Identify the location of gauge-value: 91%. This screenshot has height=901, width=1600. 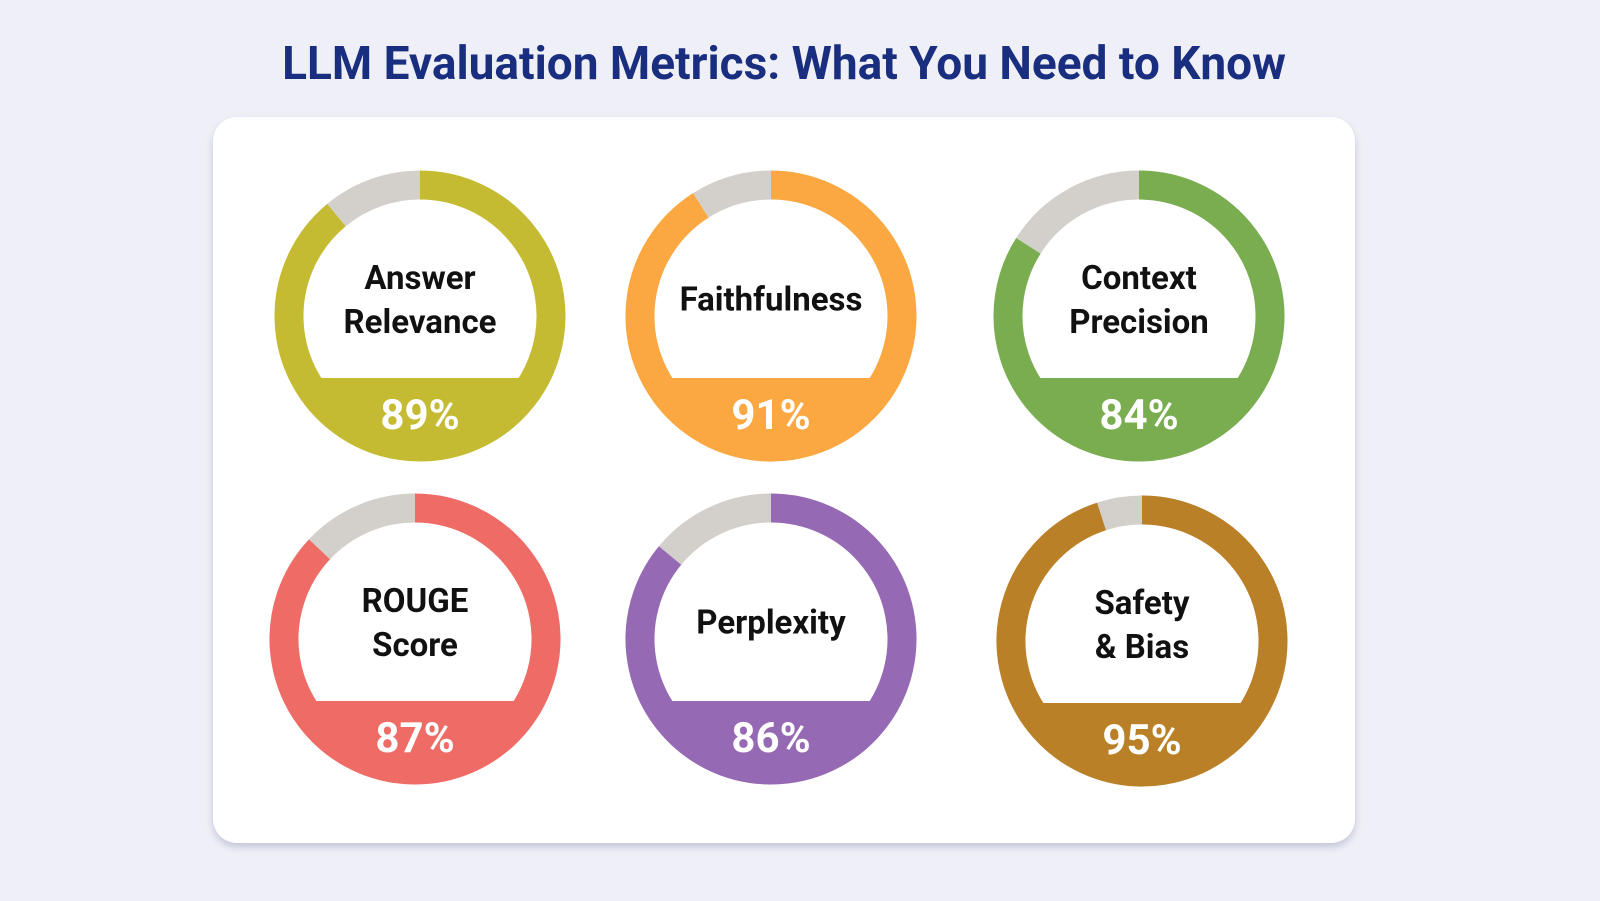
(770, 415).